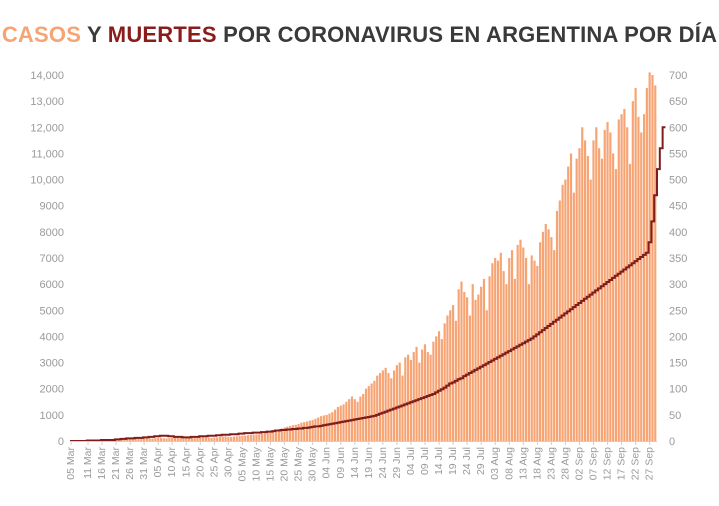 Image resolution: width=719 pixels, height=506 pixels. What do you see at coordinates (52, 311) in the screenshot?
I see `y-left-tick-label: 5000` at bounding box center [52, 311].